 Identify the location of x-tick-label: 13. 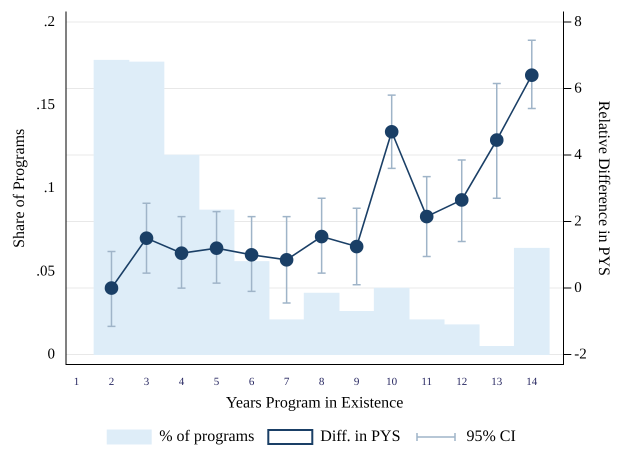
(497, 382).